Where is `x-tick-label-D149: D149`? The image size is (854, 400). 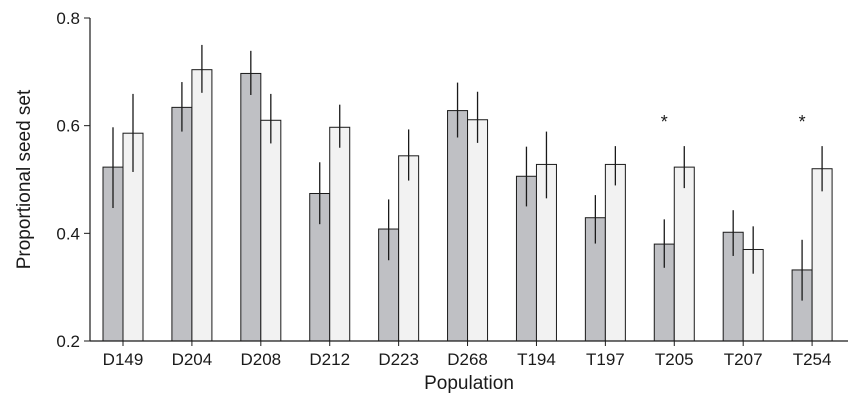 x-tick-label-D149: D149 is located at coordinates (123, 359).